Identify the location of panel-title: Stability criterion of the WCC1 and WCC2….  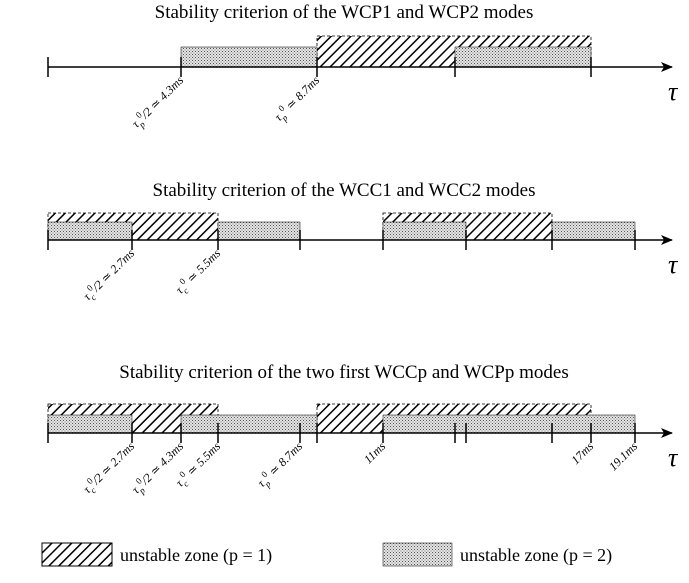
(344, 190).